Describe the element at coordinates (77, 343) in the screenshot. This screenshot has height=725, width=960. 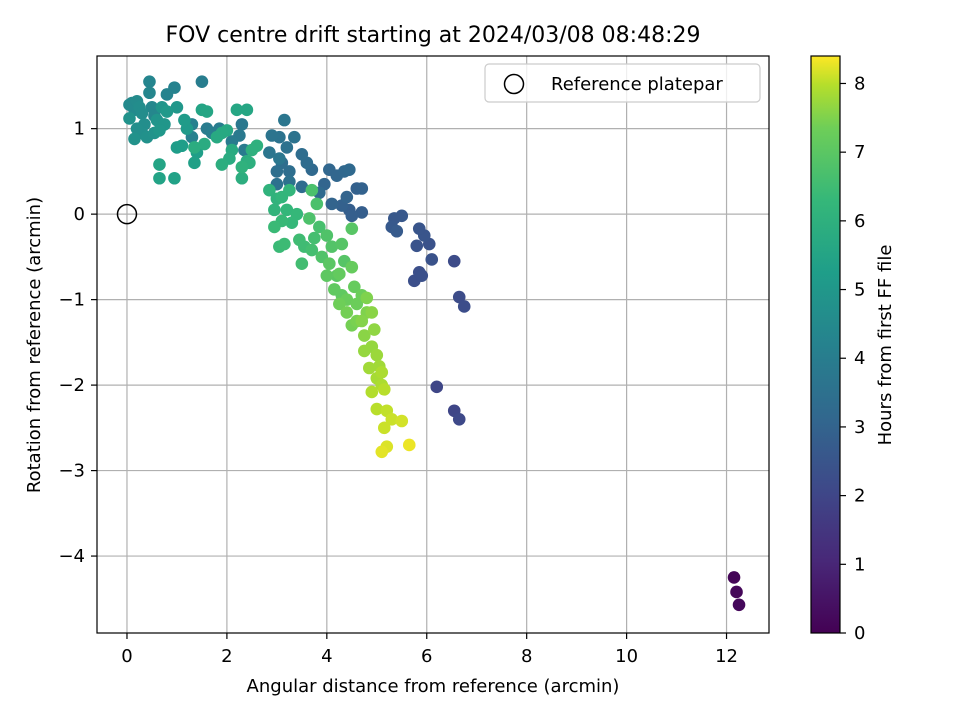
I see `y-axis-ticks: −4 −3 −2 −1 0 1` at that location.